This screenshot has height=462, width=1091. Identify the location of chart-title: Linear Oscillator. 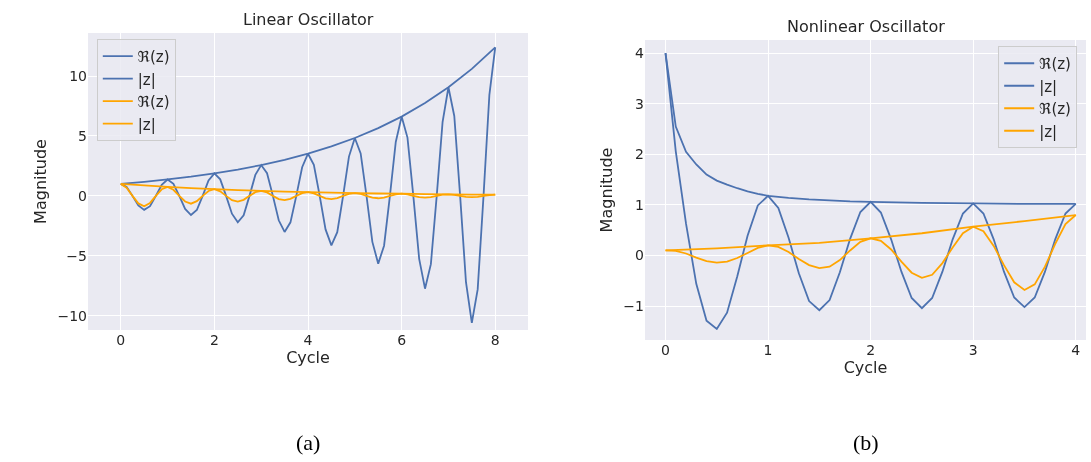
(308, 19).